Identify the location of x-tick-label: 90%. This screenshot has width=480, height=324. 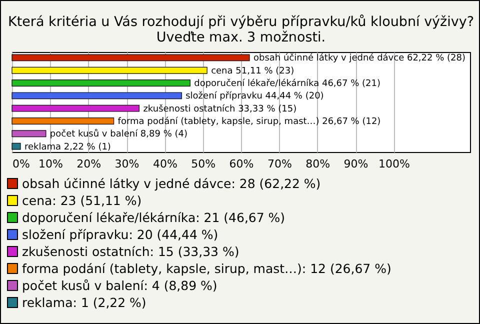
(356, 164).